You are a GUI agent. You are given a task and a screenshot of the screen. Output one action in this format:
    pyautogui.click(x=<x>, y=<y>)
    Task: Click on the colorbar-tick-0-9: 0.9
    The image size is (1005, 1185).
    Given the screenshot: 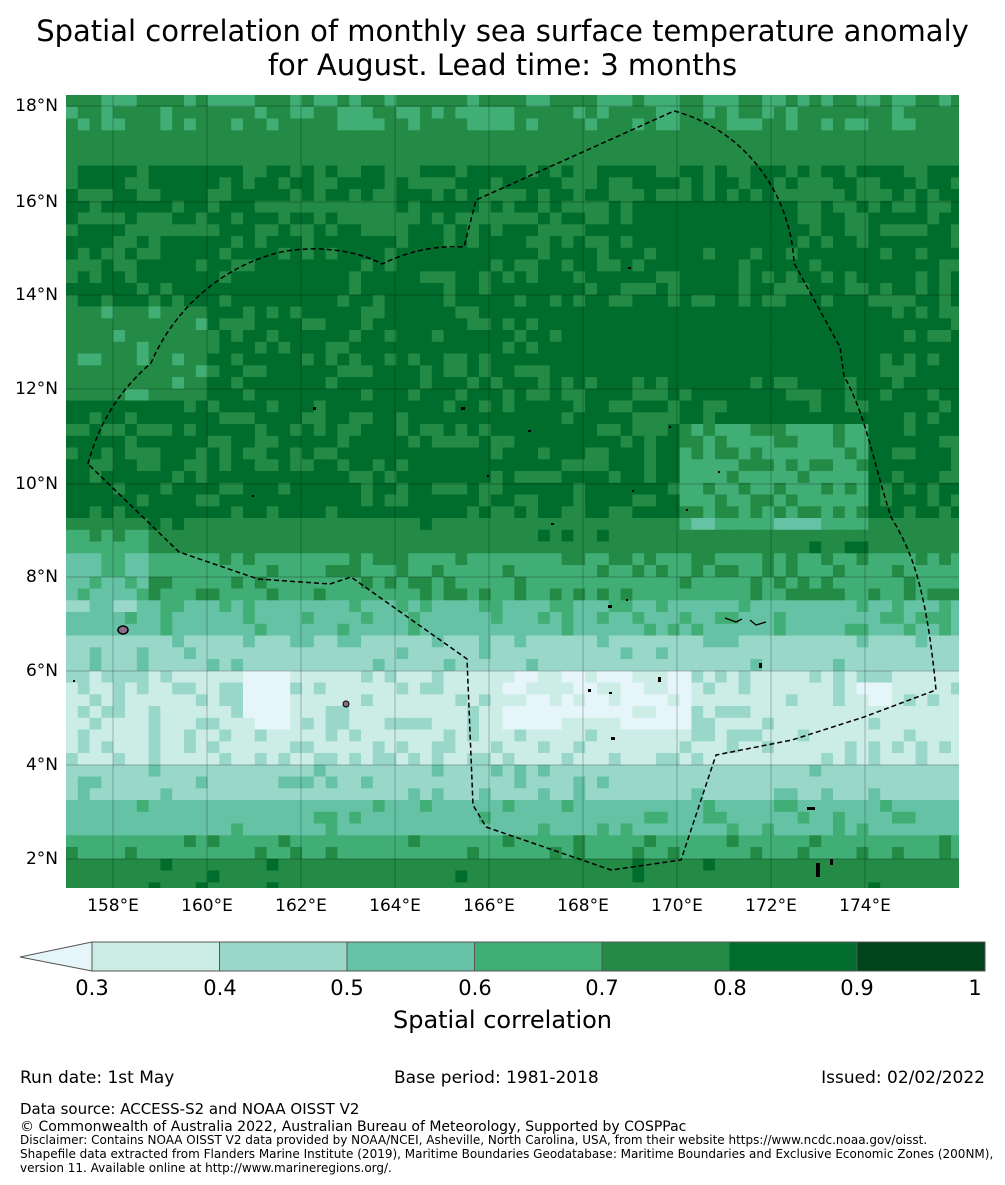 What is the action you would take?
    pyautogui.click(x=857, y=988)
    